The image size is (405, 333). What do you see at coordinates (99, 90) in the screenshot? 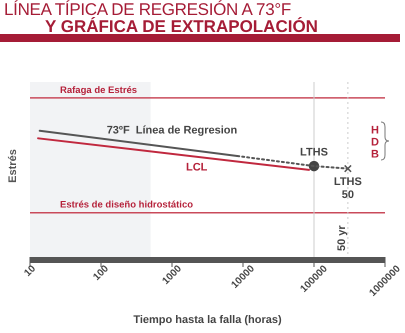
I see `ref-line-label: Rafaga de Estrés` at bounding box center [99, 90].